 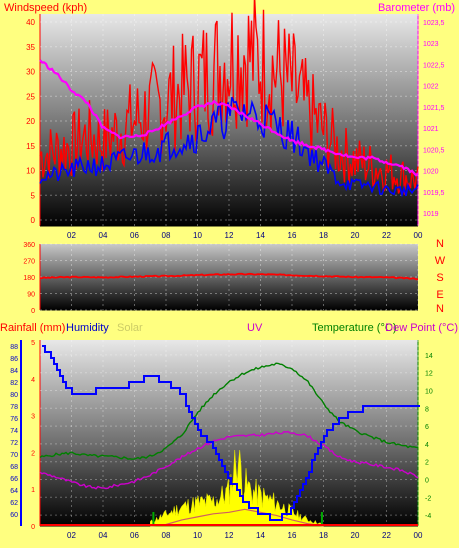 What do you see at coordinates (429, 374) in the screenshot?
I see `temperature-tick-label: 12` at bounding box center [429, 374].